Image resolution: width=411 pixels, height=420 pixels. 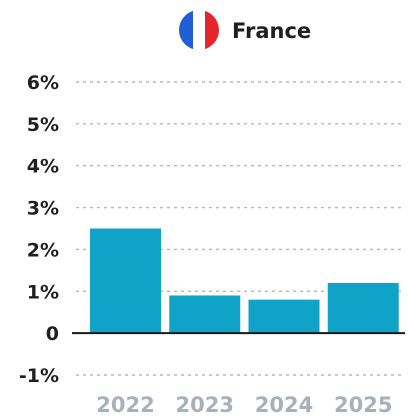 I want to click on bar-2024, so click(x=284, y=316).